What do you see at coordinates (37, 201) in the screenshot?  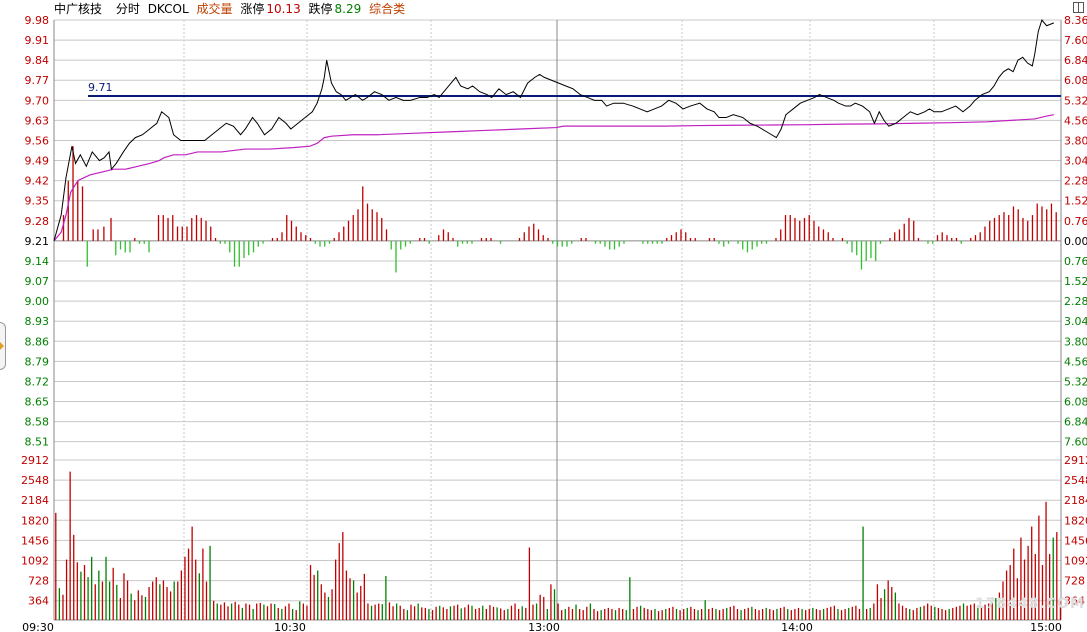 I see `price-tick-label: 9.35` at bounding box center [37, 201].